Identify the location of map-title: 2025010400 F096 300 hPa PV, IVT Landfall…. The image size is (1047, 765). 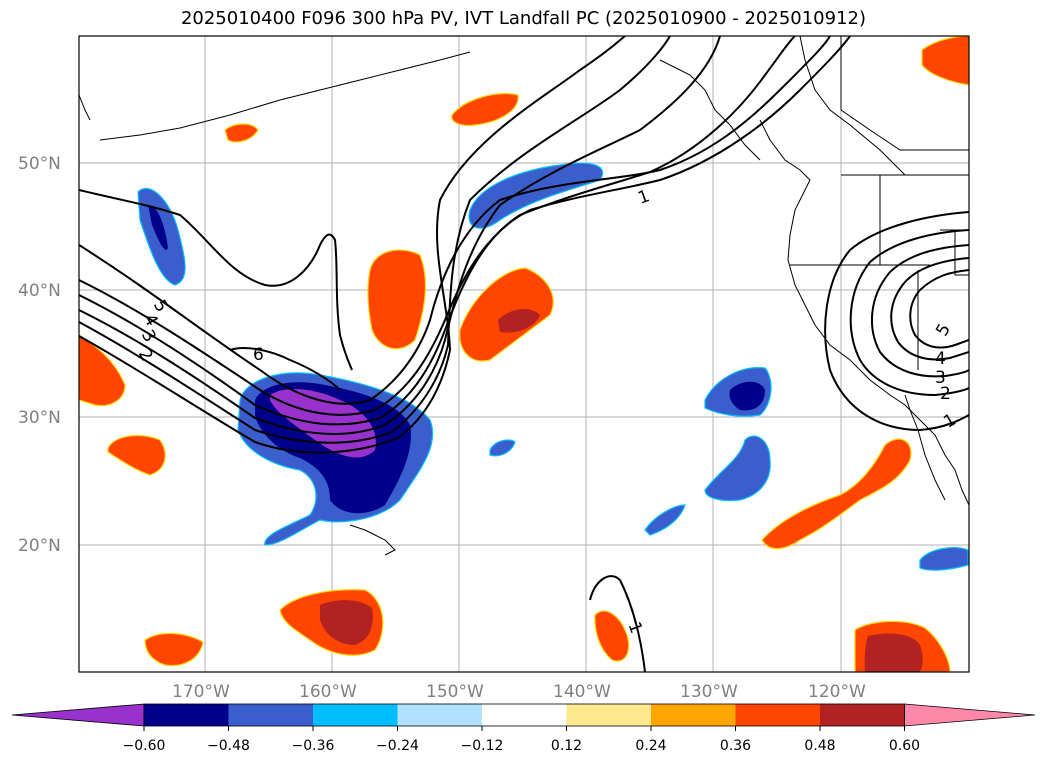
(523, 18).